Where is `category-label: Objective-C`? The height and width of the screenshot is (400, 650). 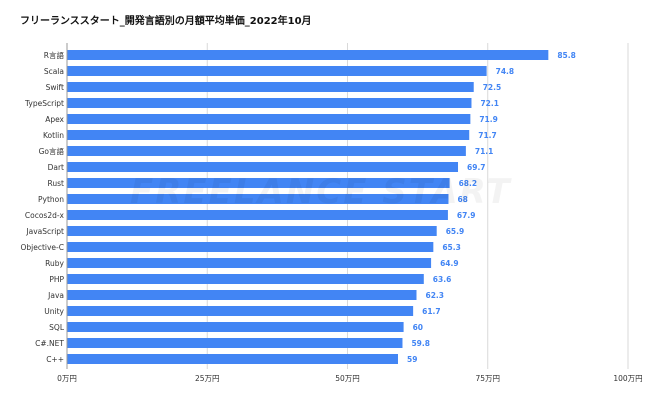
category-label: Objective-C is located at coordinates (42, 247).